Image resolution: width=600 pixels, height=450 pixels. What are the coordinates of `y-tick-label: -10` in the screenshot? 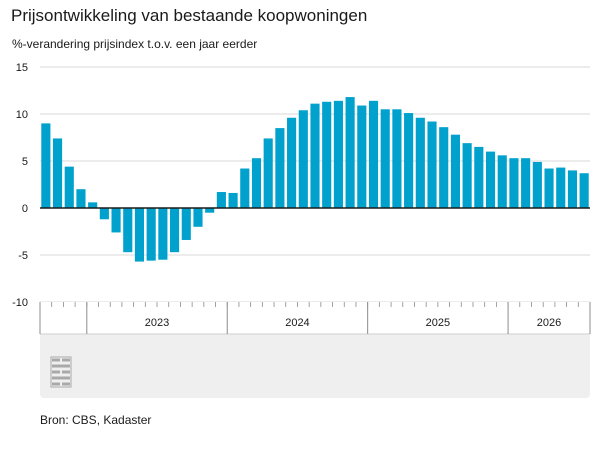 It's located at (20, 303).